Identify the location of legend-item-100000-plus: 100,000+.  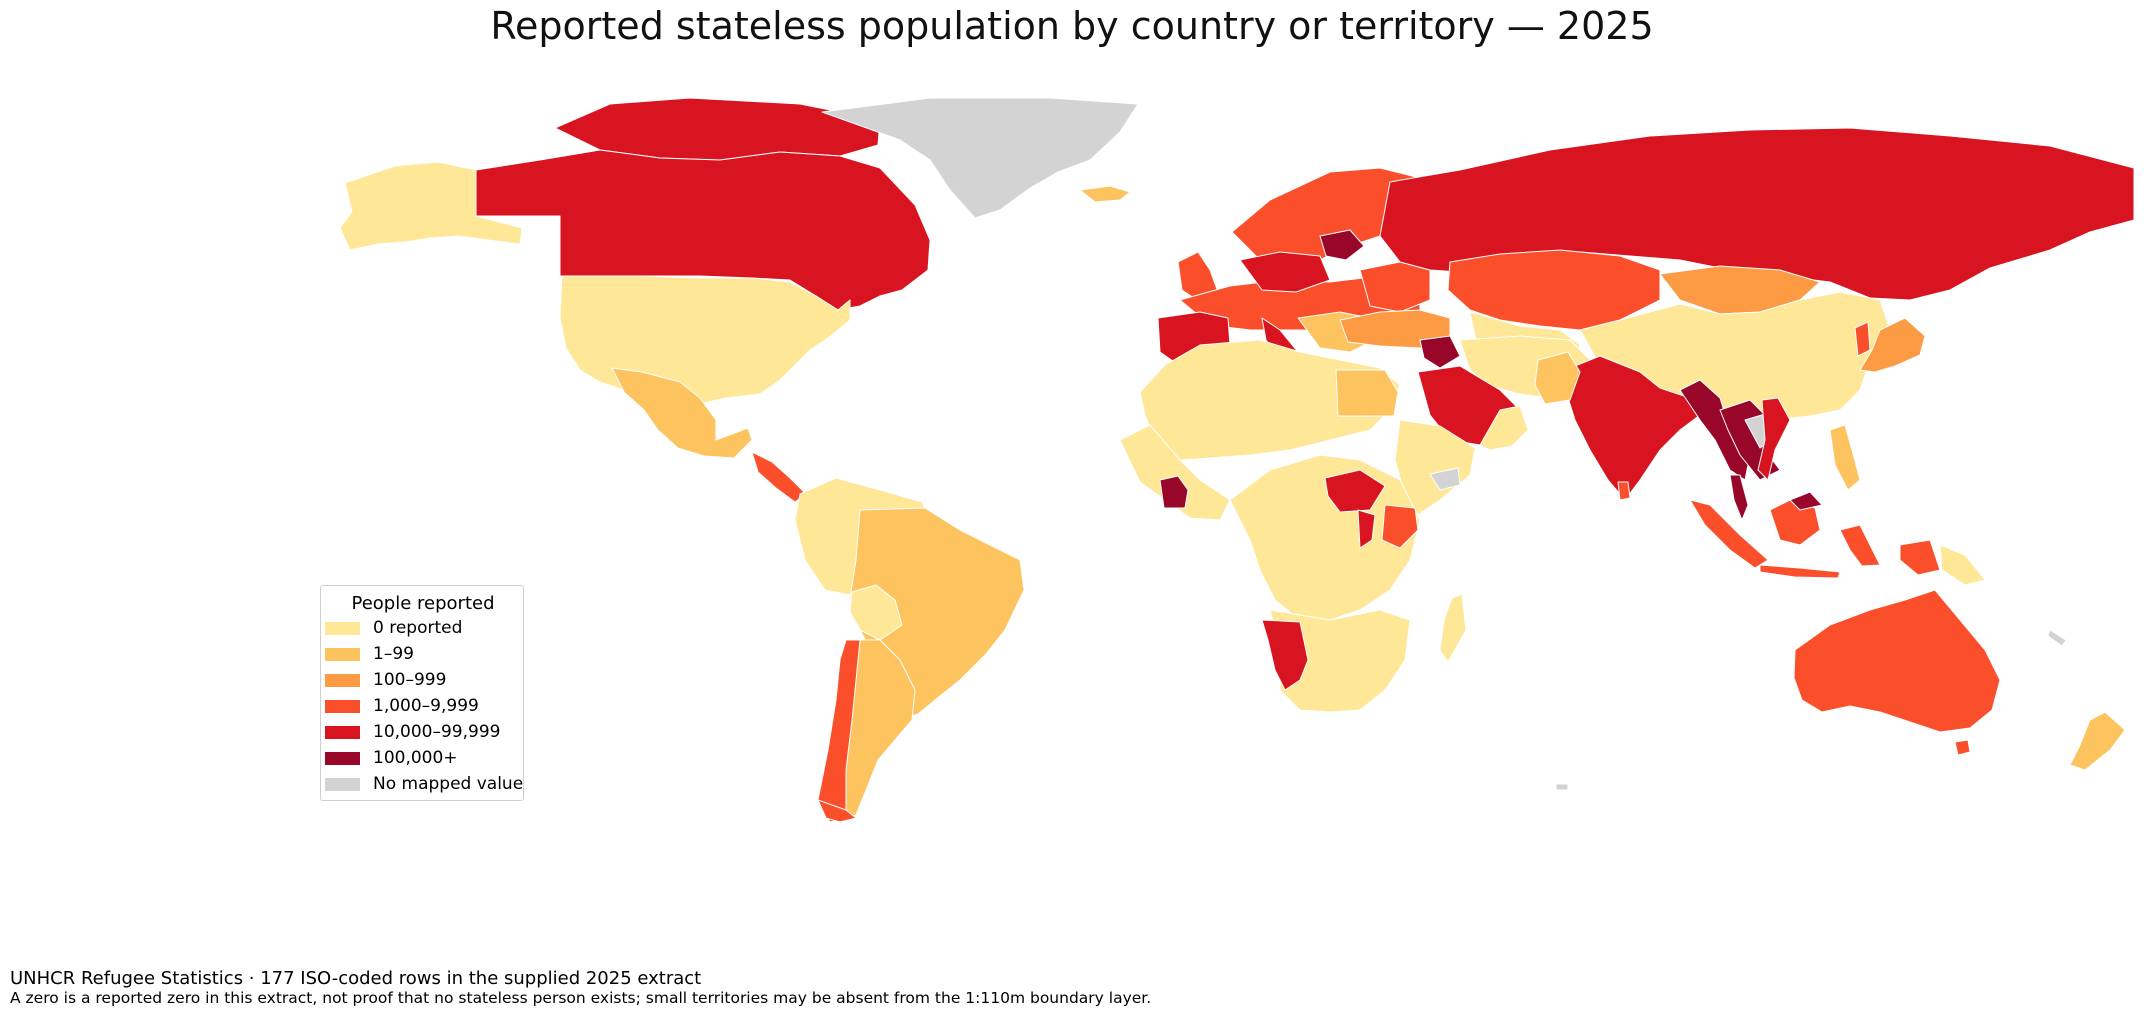
(391, 758).